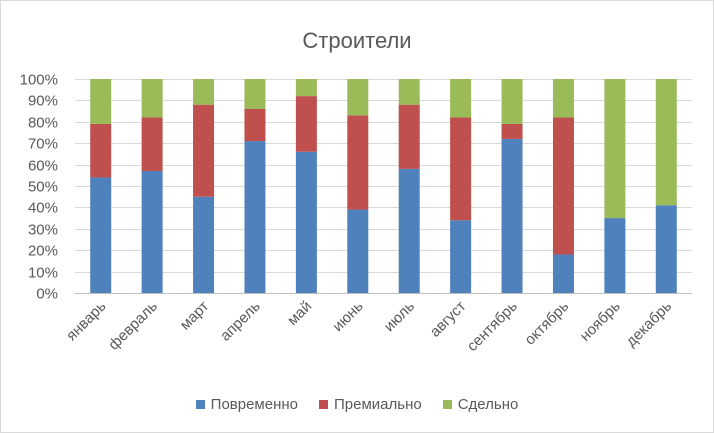 This screenshot has height=433, width=714. I want to click on legend: Повременно Премиально Сдельно, so click(357, 404).